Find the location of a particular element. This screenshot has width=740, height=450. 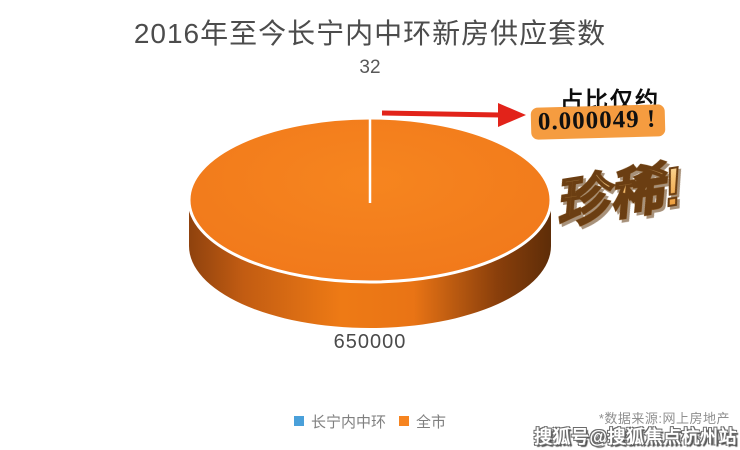

legend-label: 全市 is located at coordinates (431, 422).